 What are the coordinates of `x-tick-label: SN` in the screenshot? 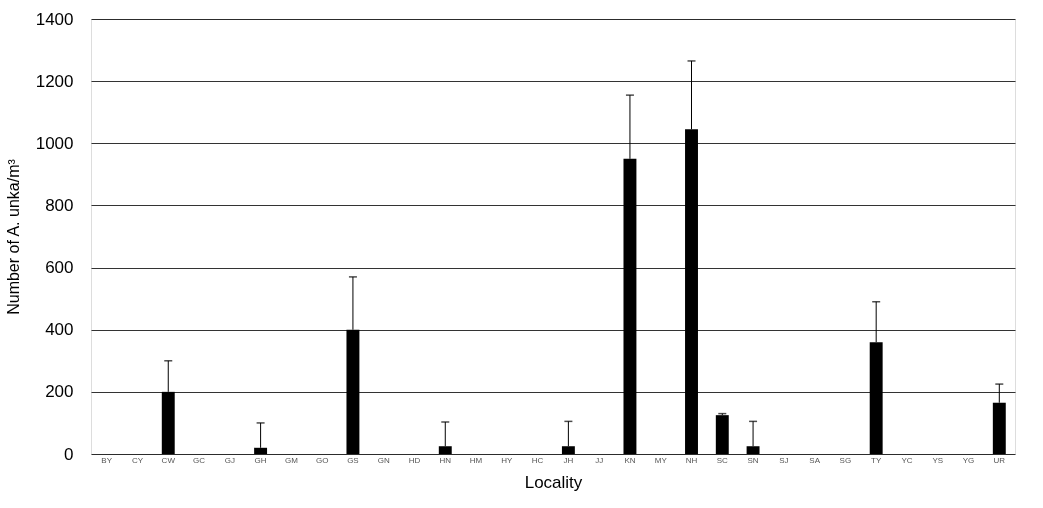 It's located at (753, 460).